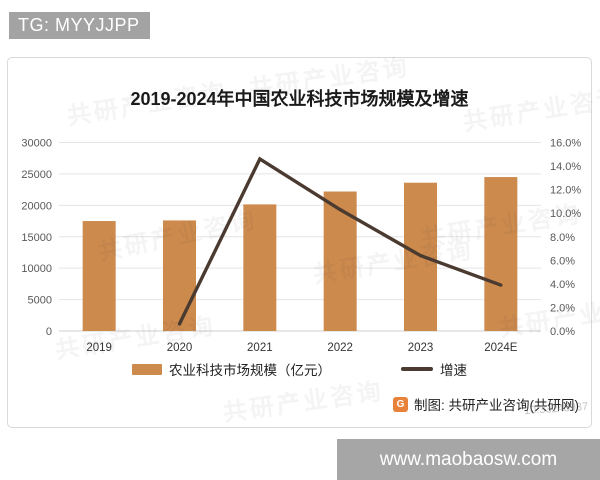 This screenshot has height=480, width=600. Describe the element at coordinates (496, 405) in the screenshot. I see `attribution-text: 制图: 共研产业咨询(共研网)` at that location.